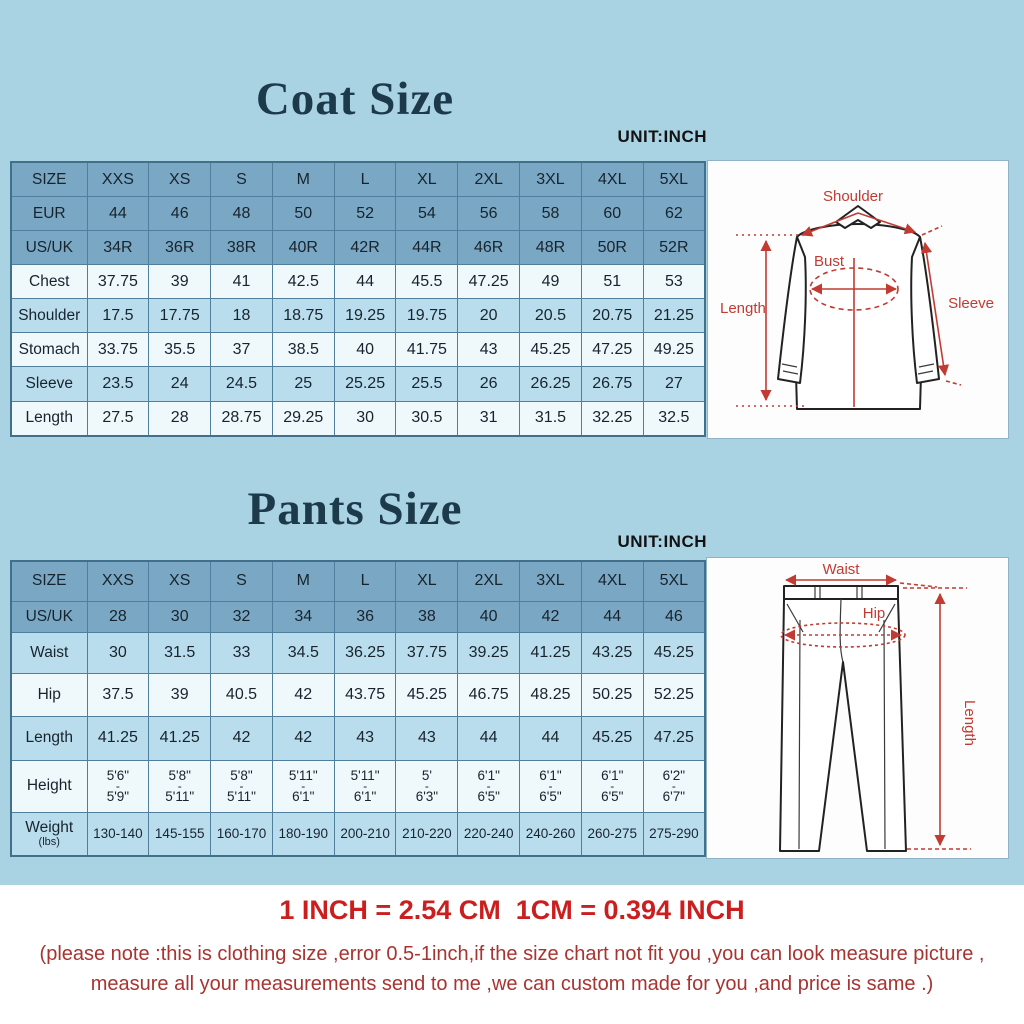 The image size is (1024, 1024). I want to click on size-cell: 52R, so click(674, 248).